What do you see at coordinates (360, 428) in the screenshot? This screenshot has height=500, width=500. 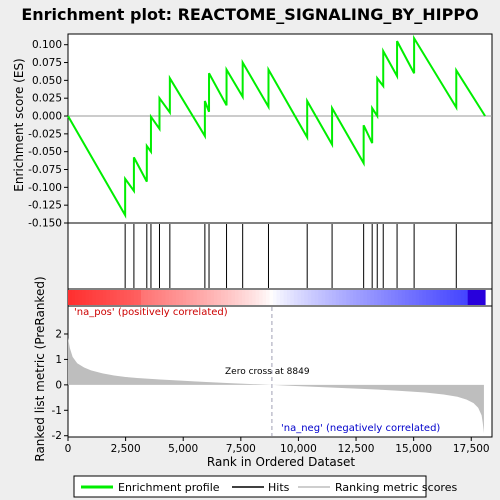 I see `negative-correlation-label: 'na_neg' (negatively correlated)` at bounding box center [360, 428].